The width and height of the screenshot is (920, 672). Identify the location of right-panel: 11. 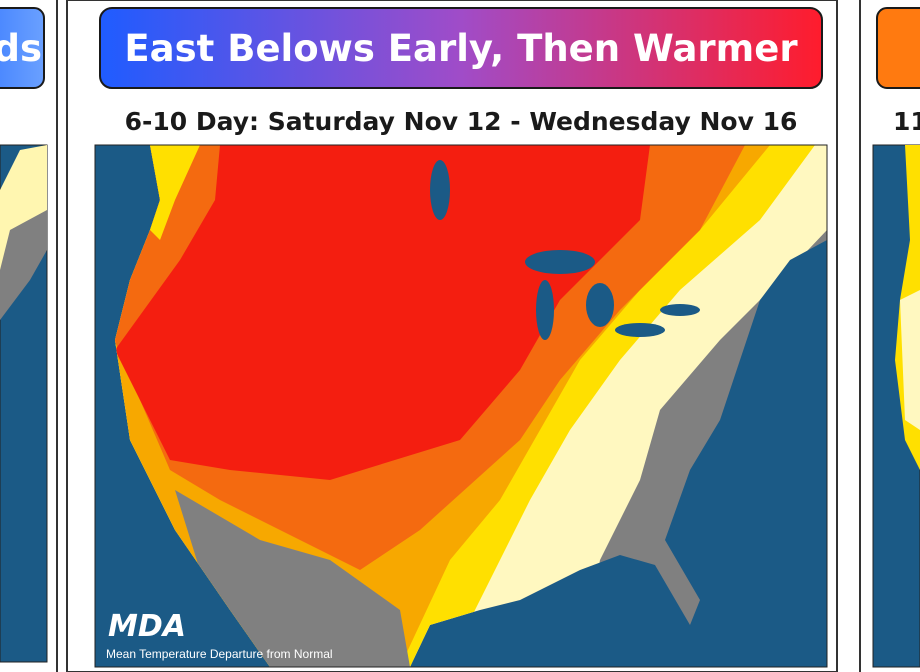
(889, 336).